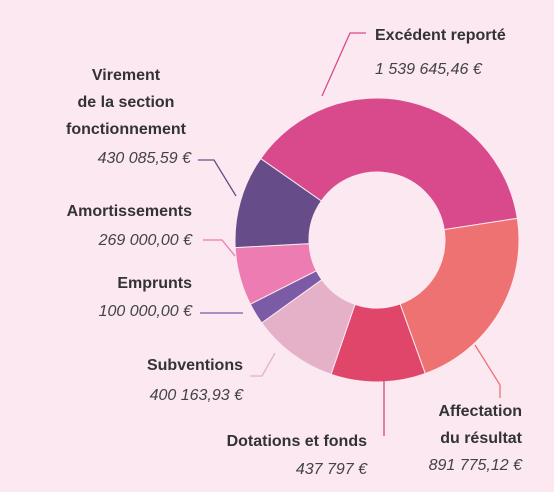  What do you see at coordinates (144, 158) in the screenshot?
I see `value-label: 430 085,59 €` at bounding box center [144, 158].